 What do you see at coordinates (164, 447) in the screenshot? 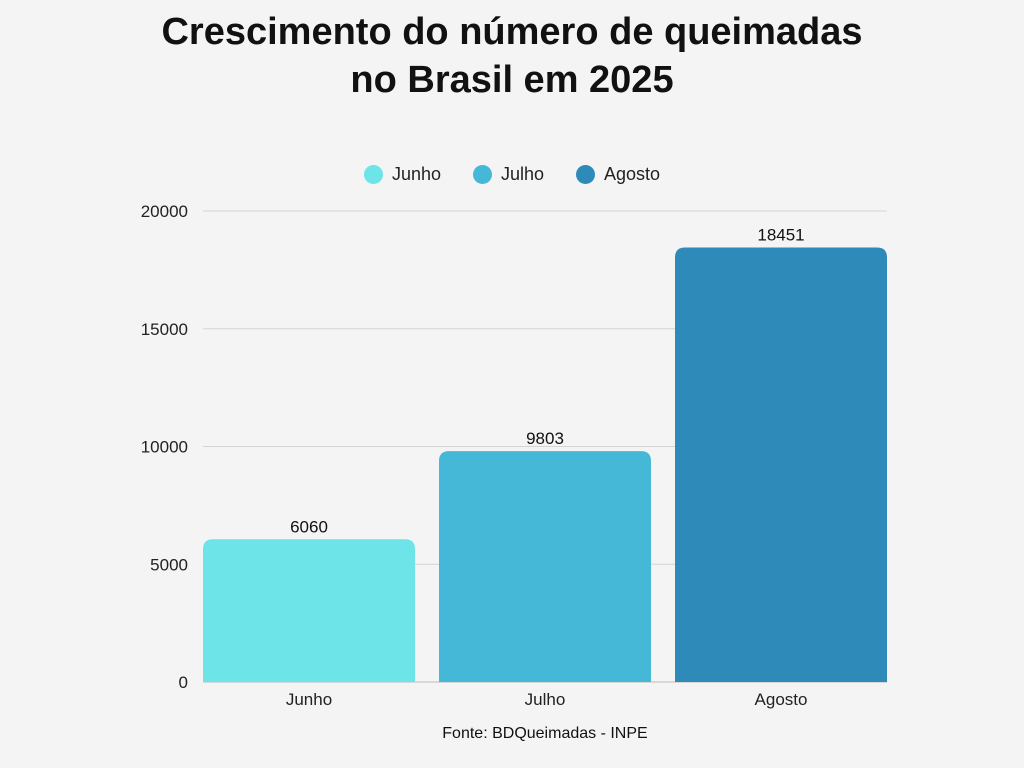
I see `y-tick-label-10000: 10000` at bounding box center [164, 447].